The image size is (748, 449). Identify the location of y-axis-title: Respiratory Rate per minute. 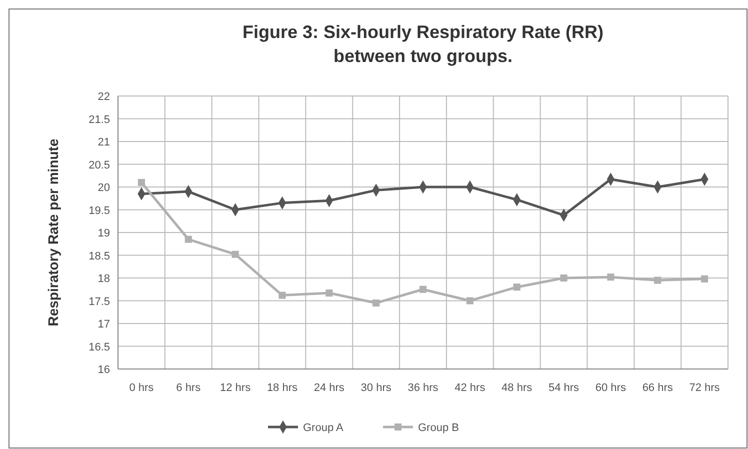
(53, 232).